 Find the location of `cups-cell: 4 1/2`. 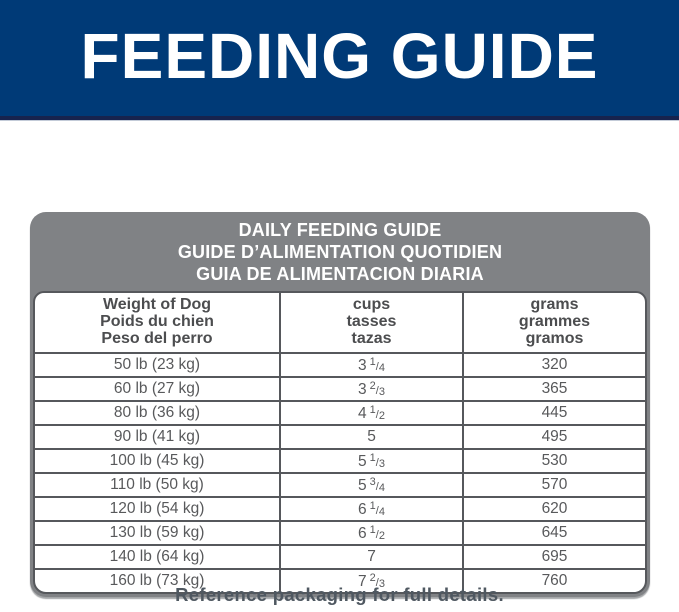

cups-cell: 4 1/2 is located at coordinates (370, 413).